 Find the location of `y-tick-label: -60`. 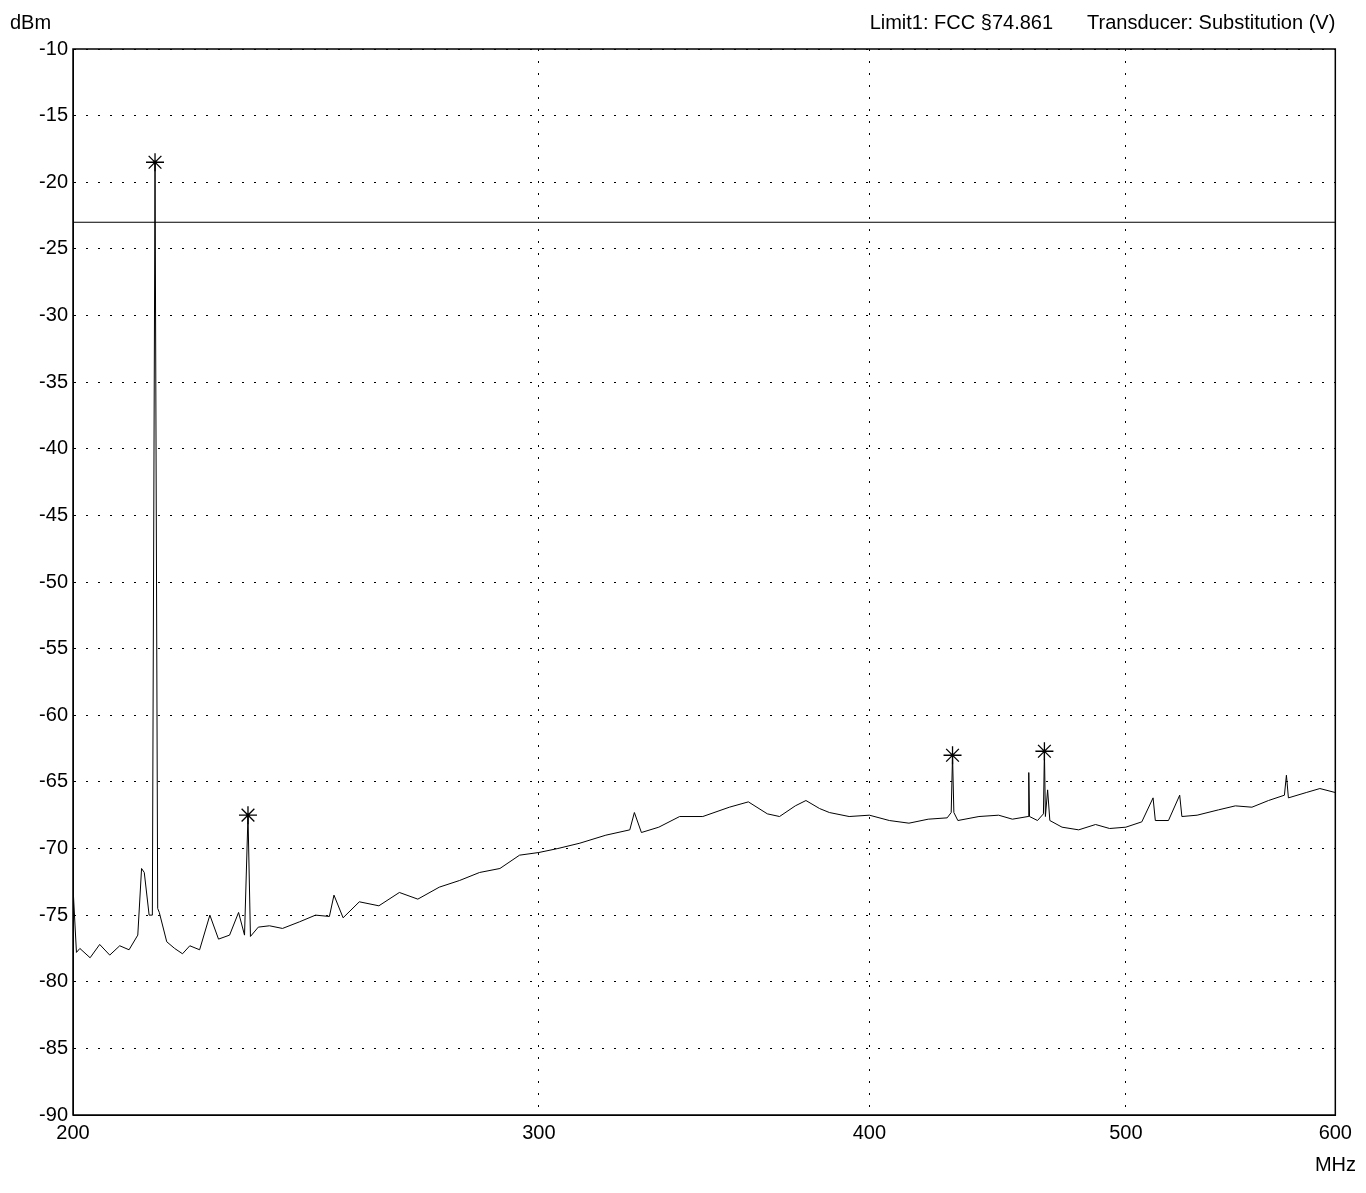

y-tick-label: -60 is located at coordinates (53, 713).